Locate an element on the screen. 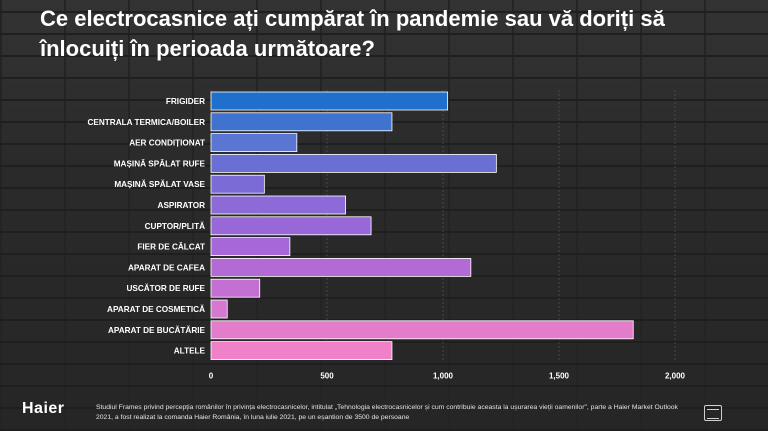  x-tick-label: 500 is located at coordinates (327, 375).